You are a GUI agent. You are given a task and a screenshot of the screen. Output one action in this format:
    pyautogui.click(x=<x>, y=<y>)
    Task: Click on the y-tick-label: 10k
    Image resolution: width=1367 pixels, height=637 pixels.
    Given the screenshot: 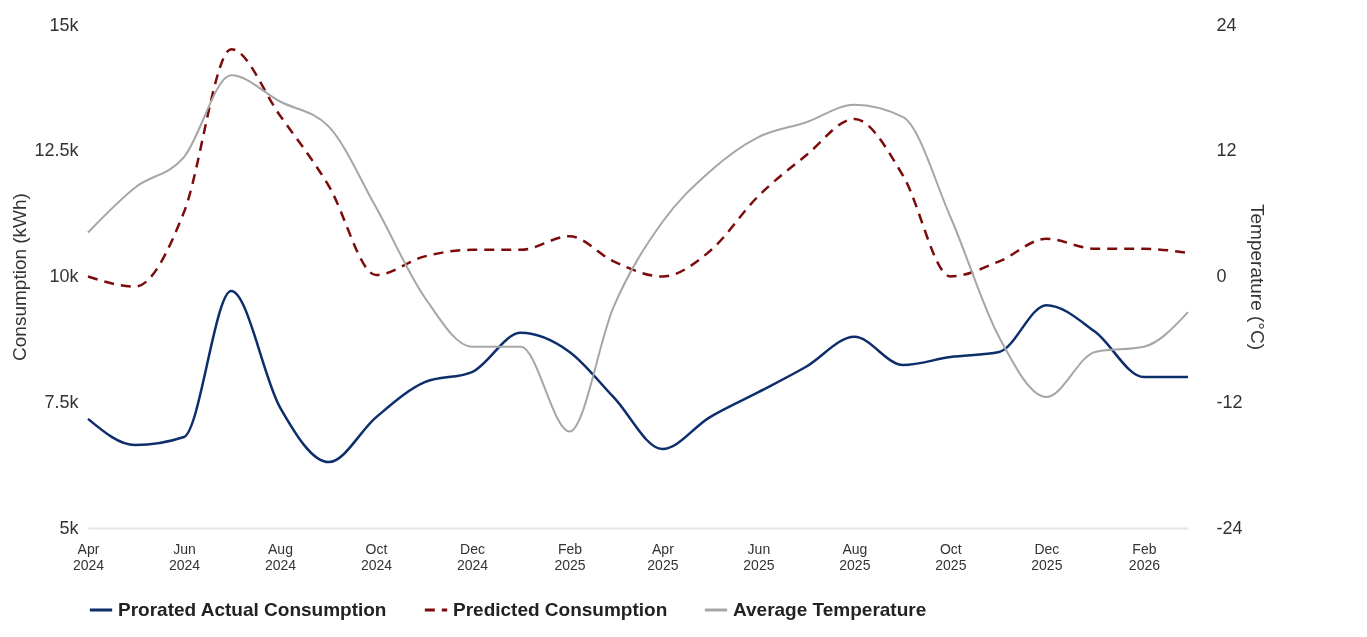 What is the action you would take?
    pyautogui.click(x=64, y=276)
    